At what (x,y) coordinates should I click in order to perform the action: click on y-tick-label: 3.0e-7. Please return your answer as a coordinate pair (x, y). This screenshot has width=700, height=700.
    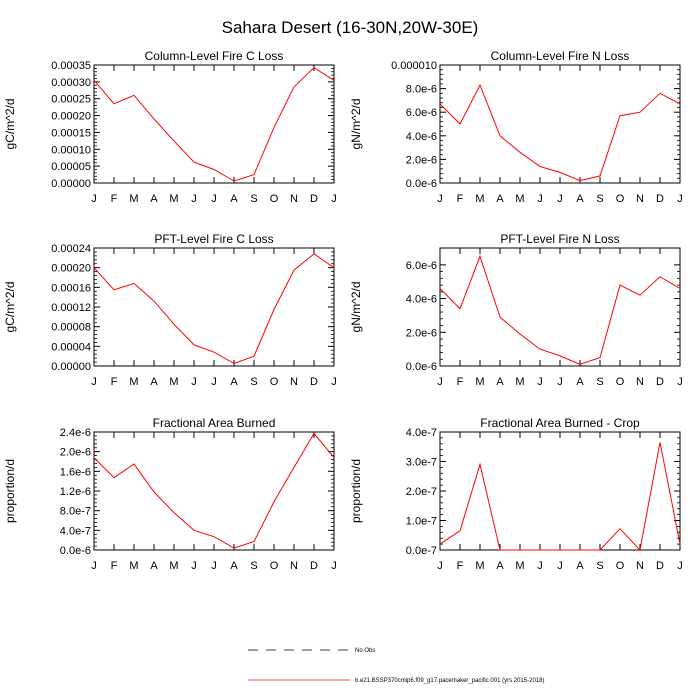
    Looking at the image, I should click on (421, 463).